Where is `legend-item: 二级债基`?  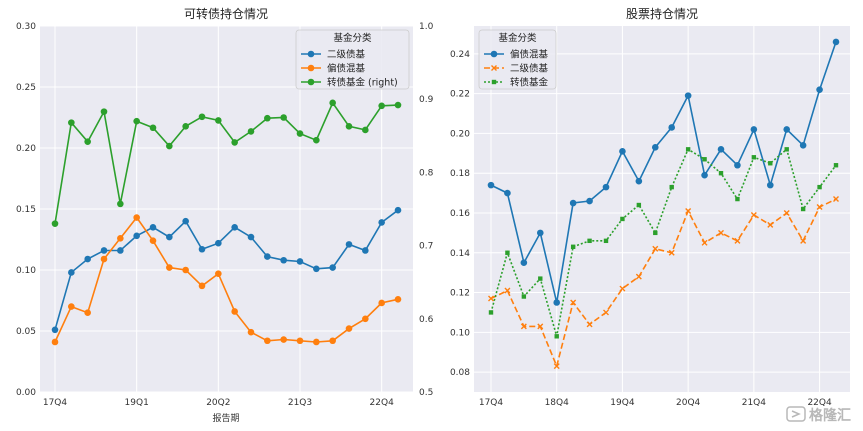 legend-item: 二级债基 is located at coordinates (333, 55).